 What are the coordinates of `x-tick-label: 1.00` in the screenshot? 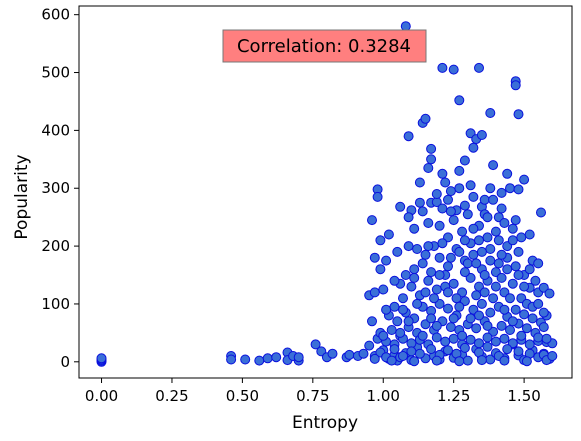 It's located at (383, 396).